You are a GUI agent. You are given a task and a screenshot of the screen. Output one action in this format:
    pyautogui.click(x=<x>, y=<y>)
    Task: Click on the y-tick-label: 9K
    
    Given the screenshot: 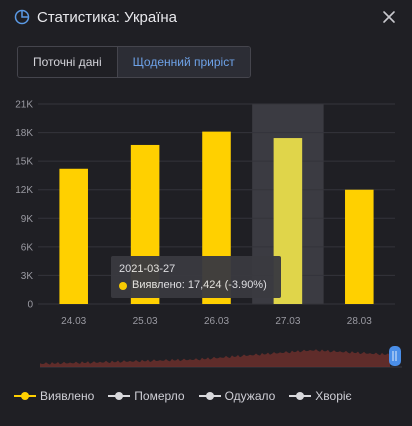 What is the action you would take?
    pyautogui.click(x=27, y=219)
    